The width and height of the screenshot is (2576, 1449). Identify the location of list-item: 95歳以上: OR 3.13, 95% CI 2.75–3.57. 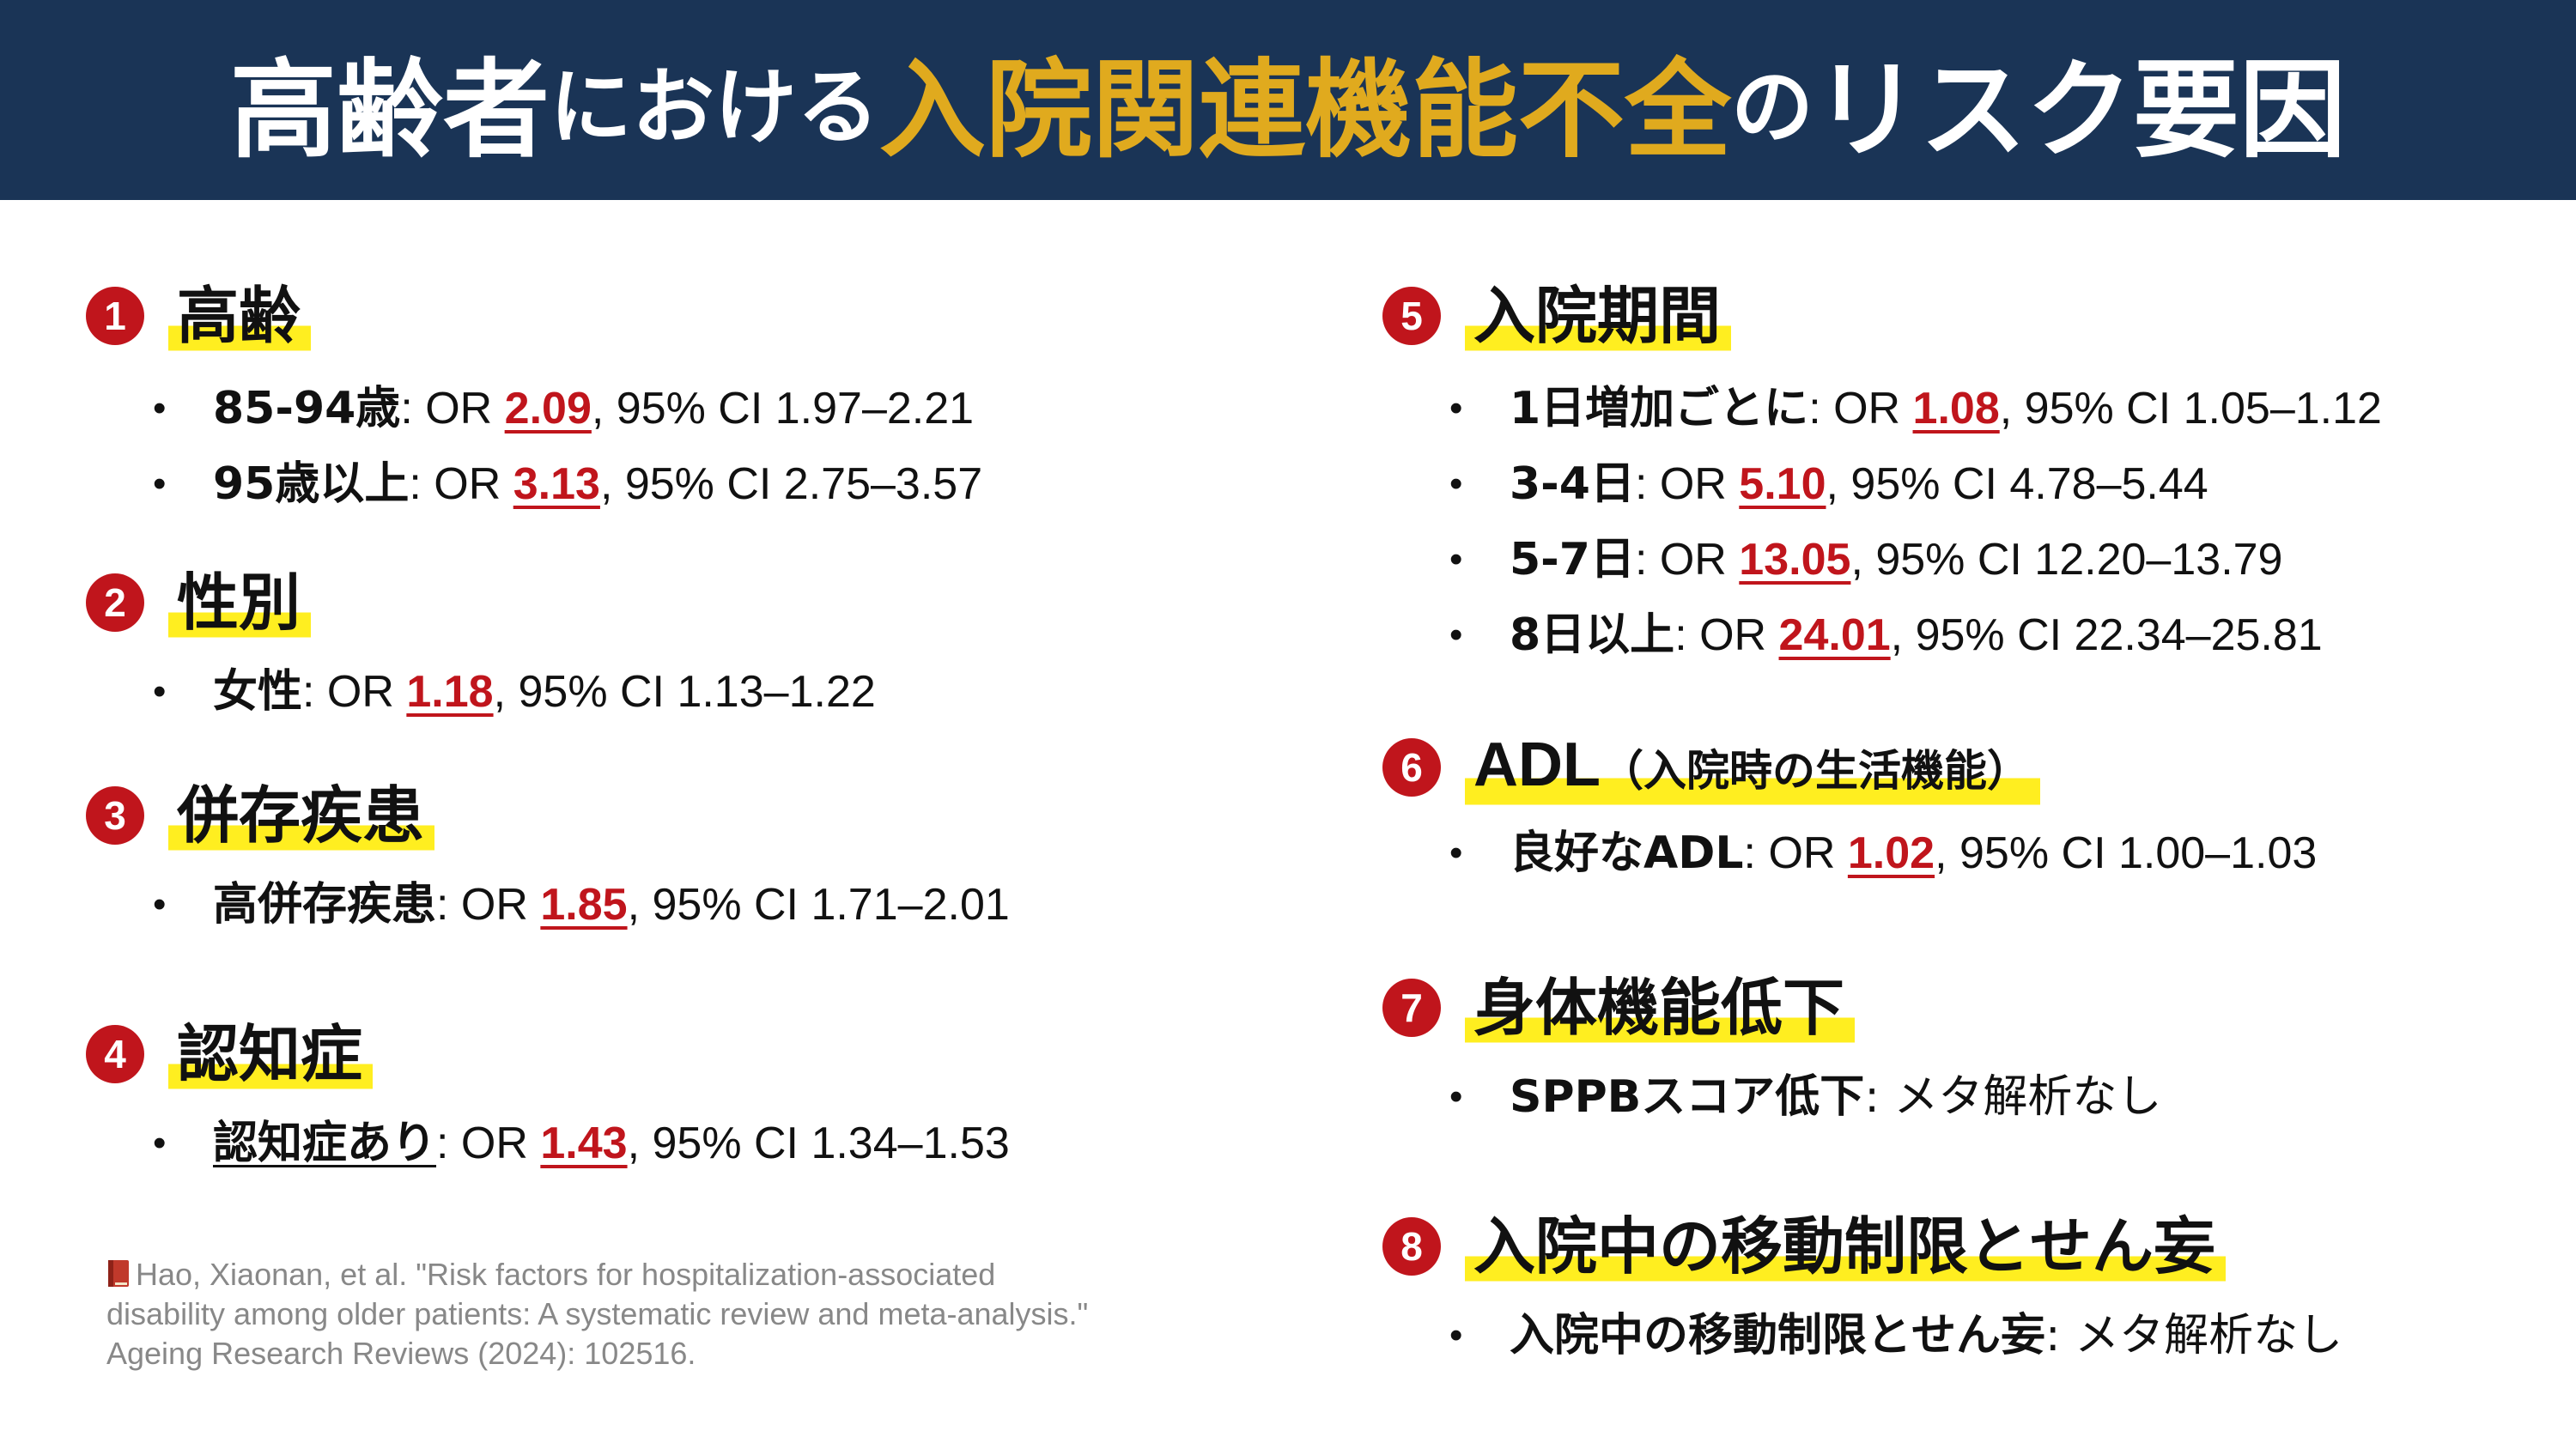
(567, 484).